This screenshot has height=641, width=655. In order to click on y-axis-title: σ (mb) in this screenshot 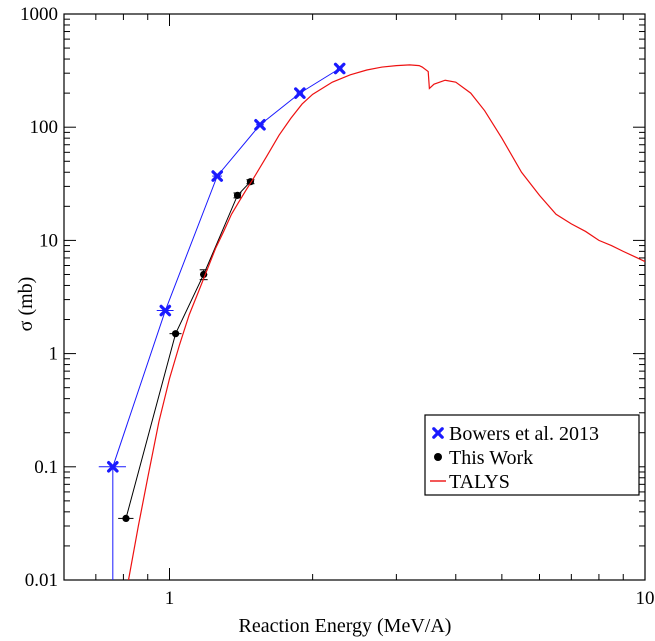, I will do `click(26, 304)`.